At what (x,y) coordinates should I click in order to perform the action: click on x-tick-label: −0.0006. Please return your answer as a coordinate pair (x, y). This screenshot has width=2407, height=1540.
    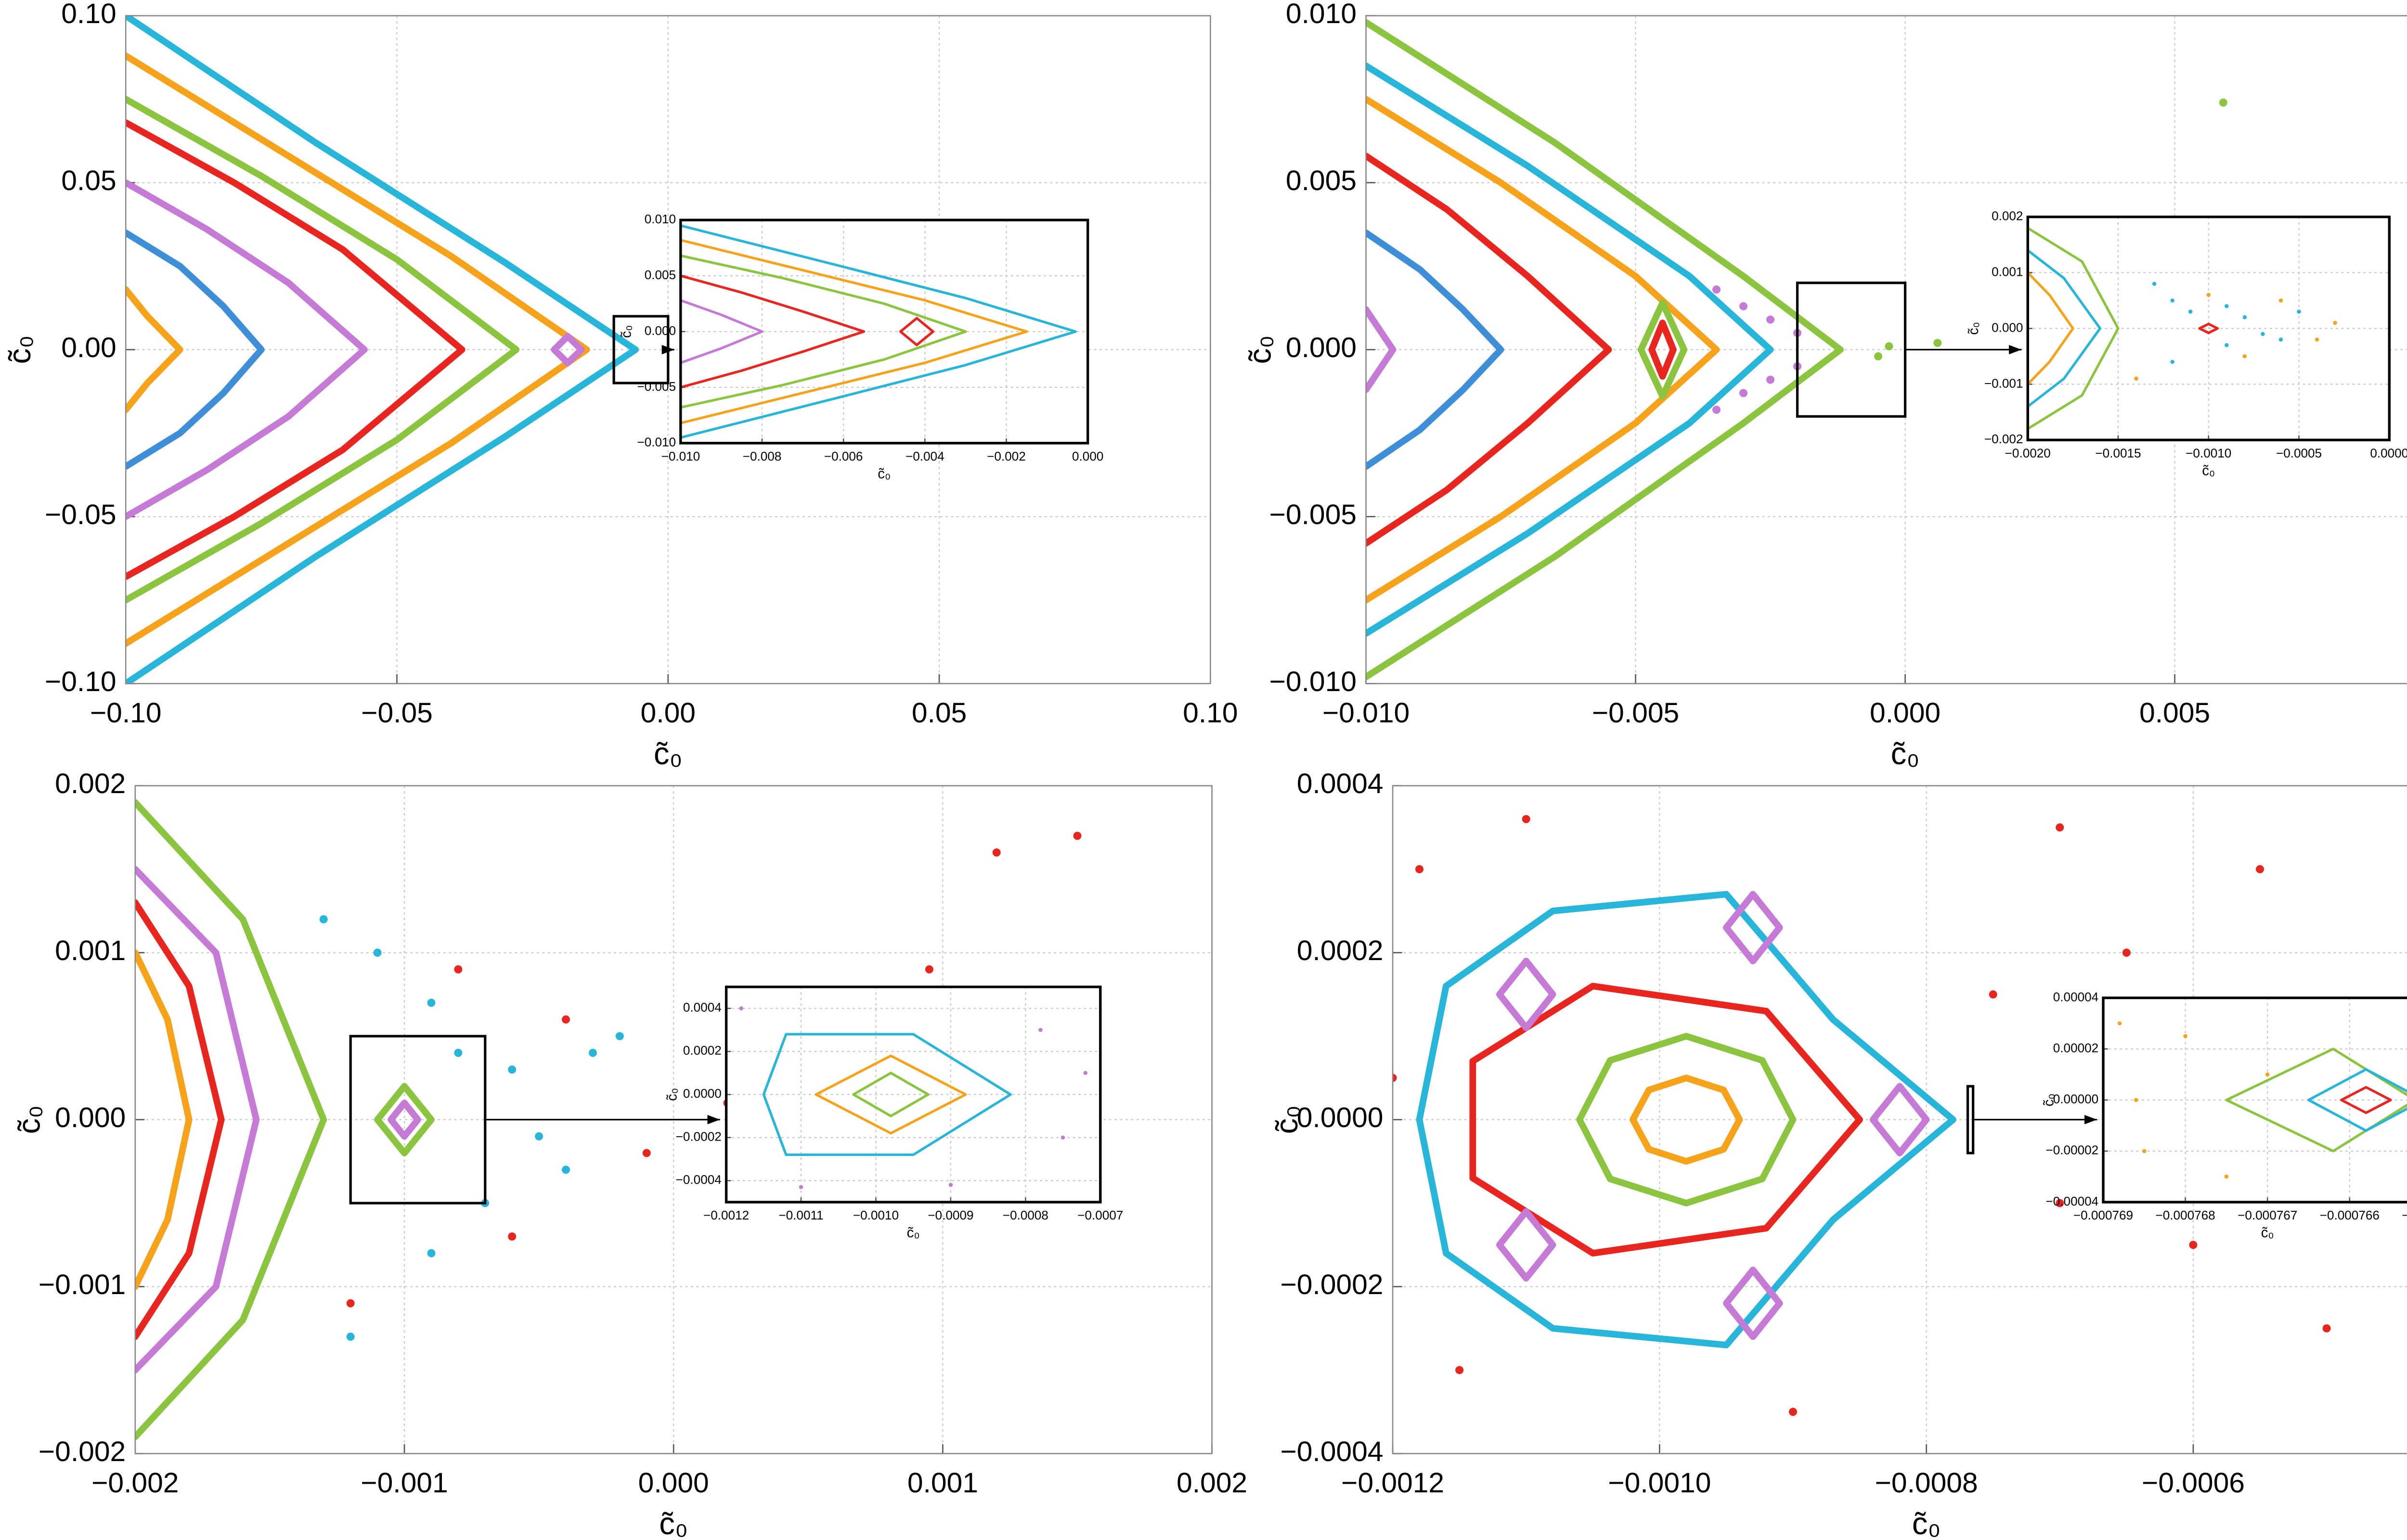
    Looking at the image, I should click on (2193, 1483).